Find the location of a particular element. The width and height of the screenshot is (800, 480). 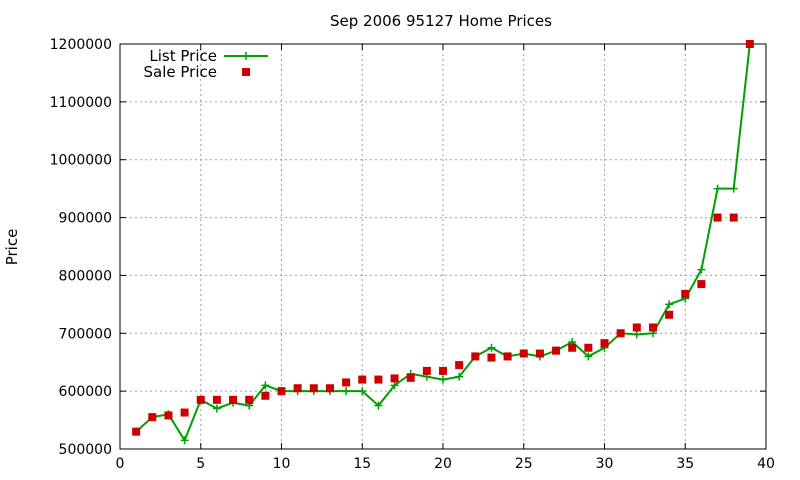

x-tick-label: 30 is located at coordinates (605, 464).